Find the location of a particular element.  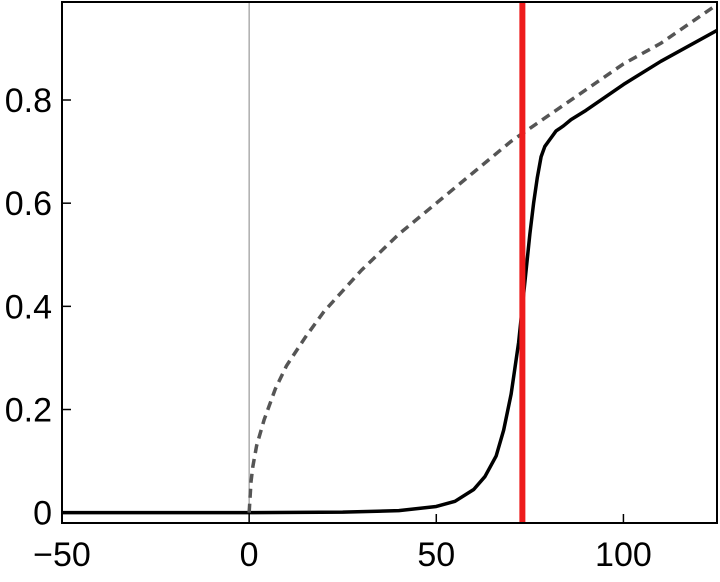

x-tick-label: −50 is located at coordinates (62, 555).